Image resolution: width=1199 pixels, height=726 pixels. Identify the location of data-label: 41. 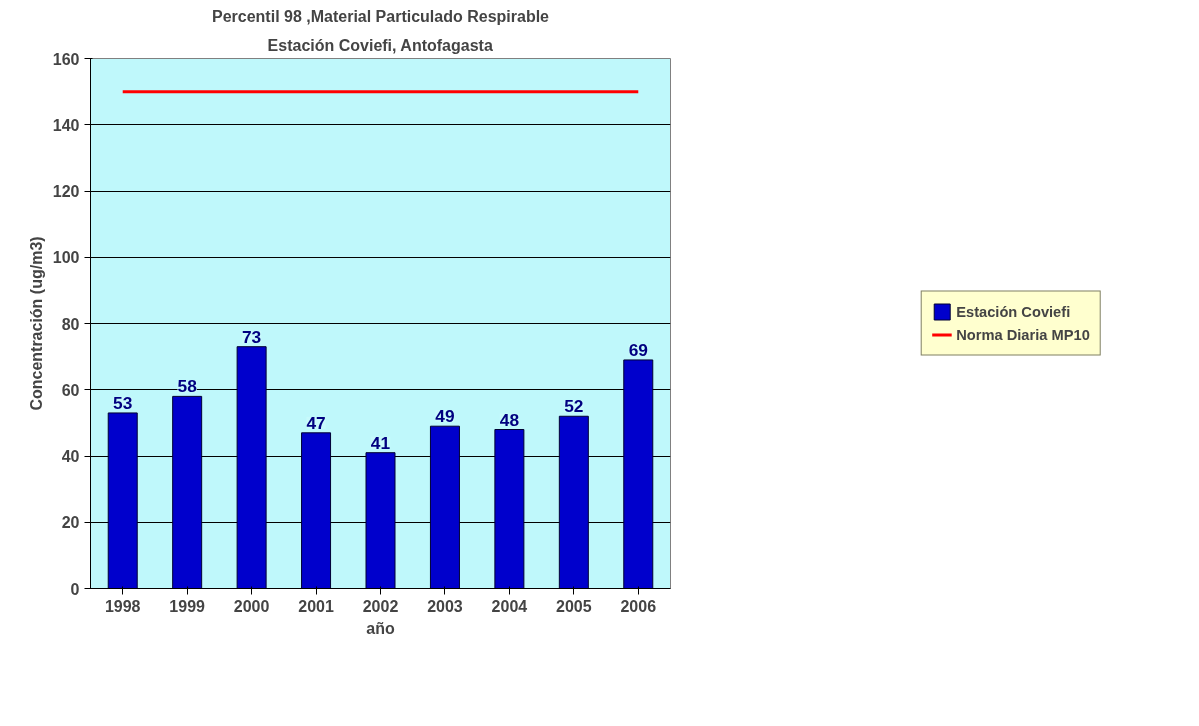
(380, 442).